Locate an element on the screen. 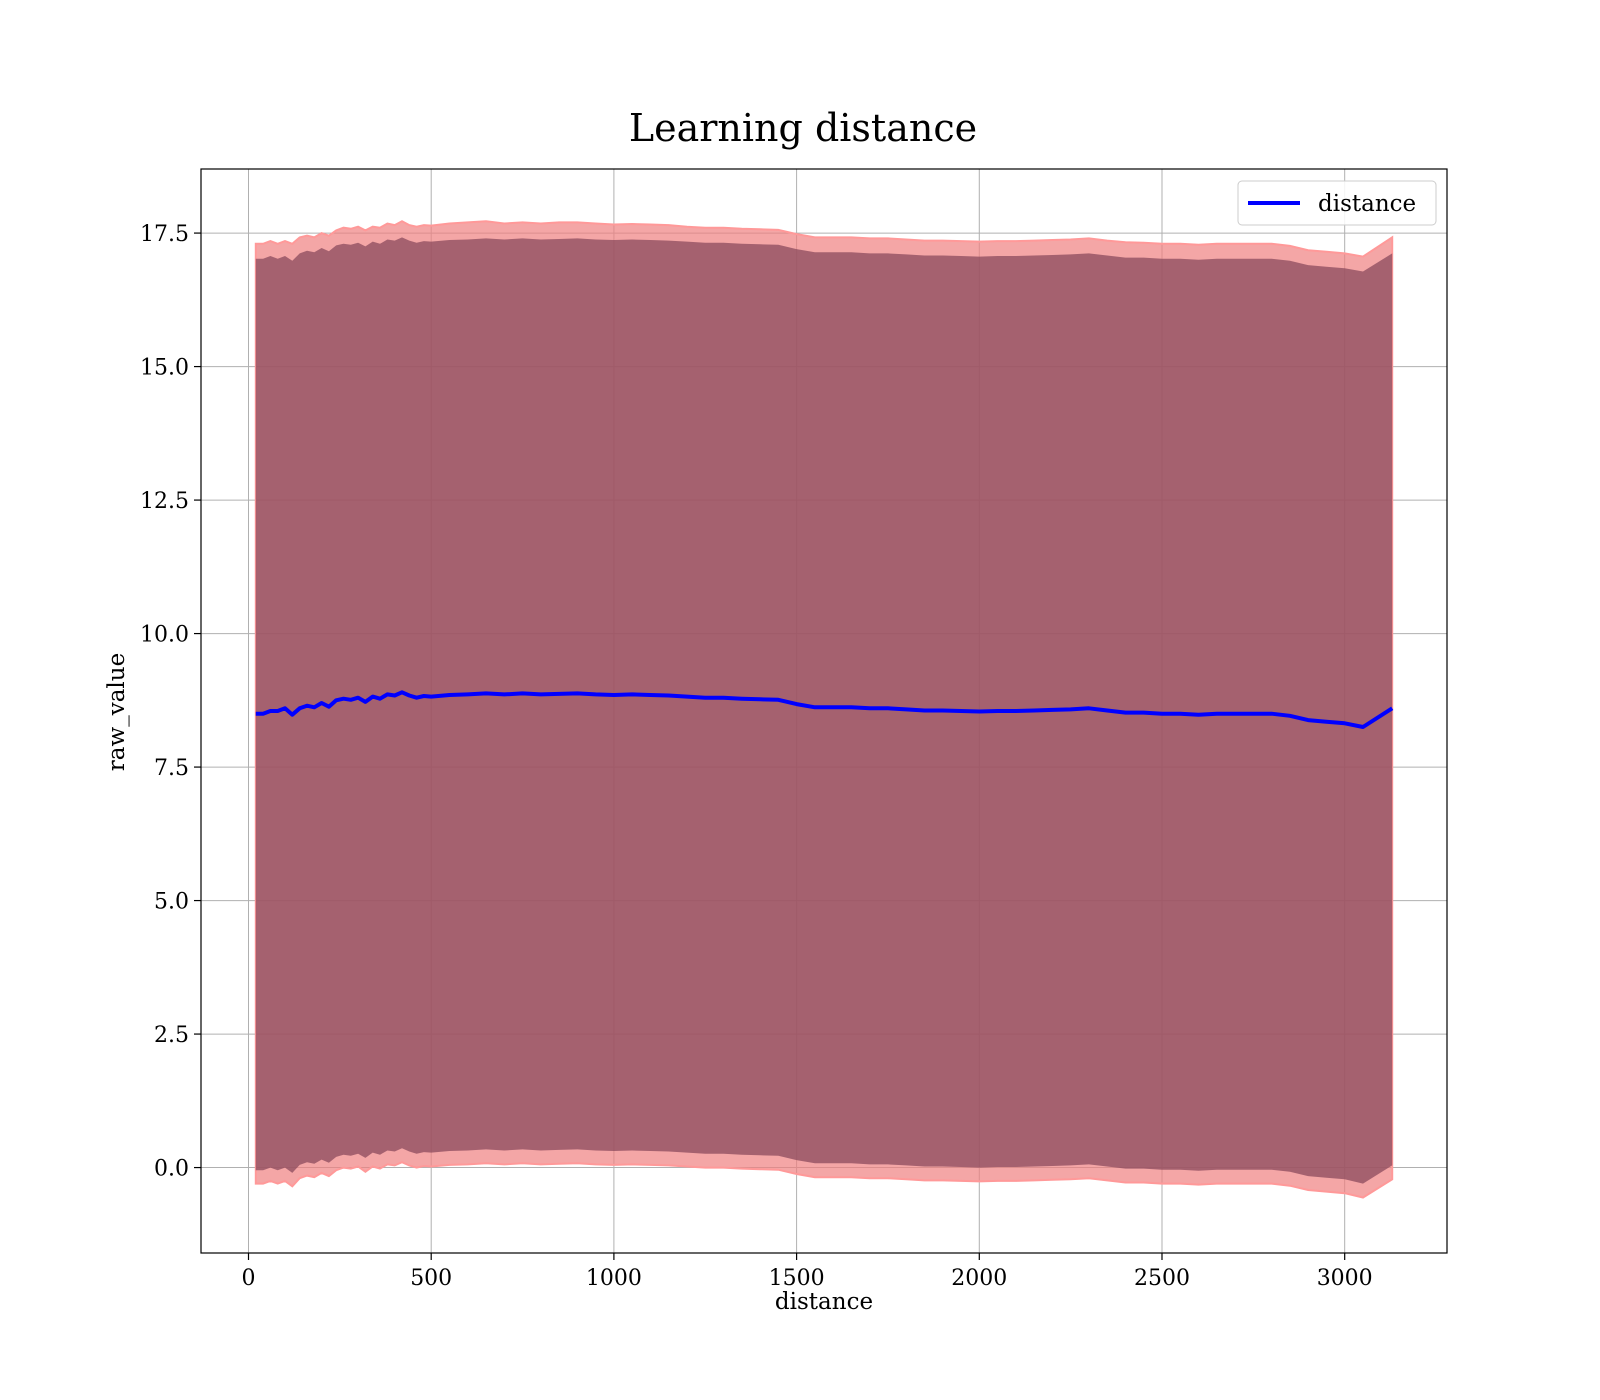 This screenshot has height=1400, width=1600. y-tick-label: 7.5 is located at coordinates (171, 768).